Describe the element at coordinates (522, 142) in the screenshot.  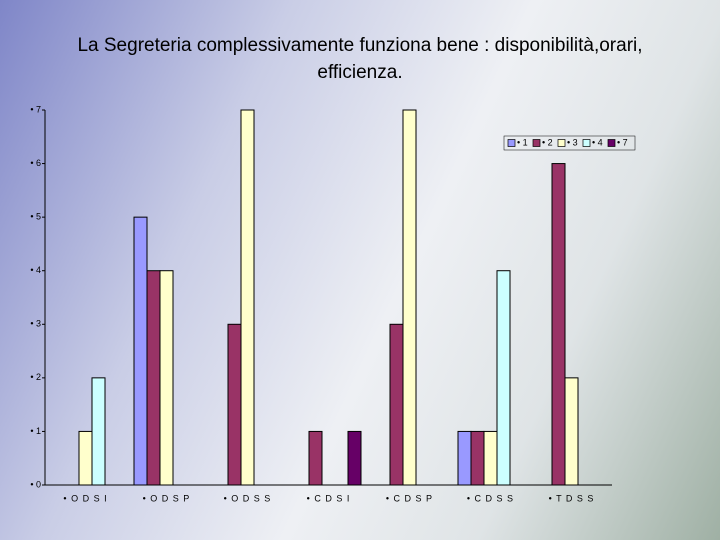
I see `legend-label: • 1` at that location.